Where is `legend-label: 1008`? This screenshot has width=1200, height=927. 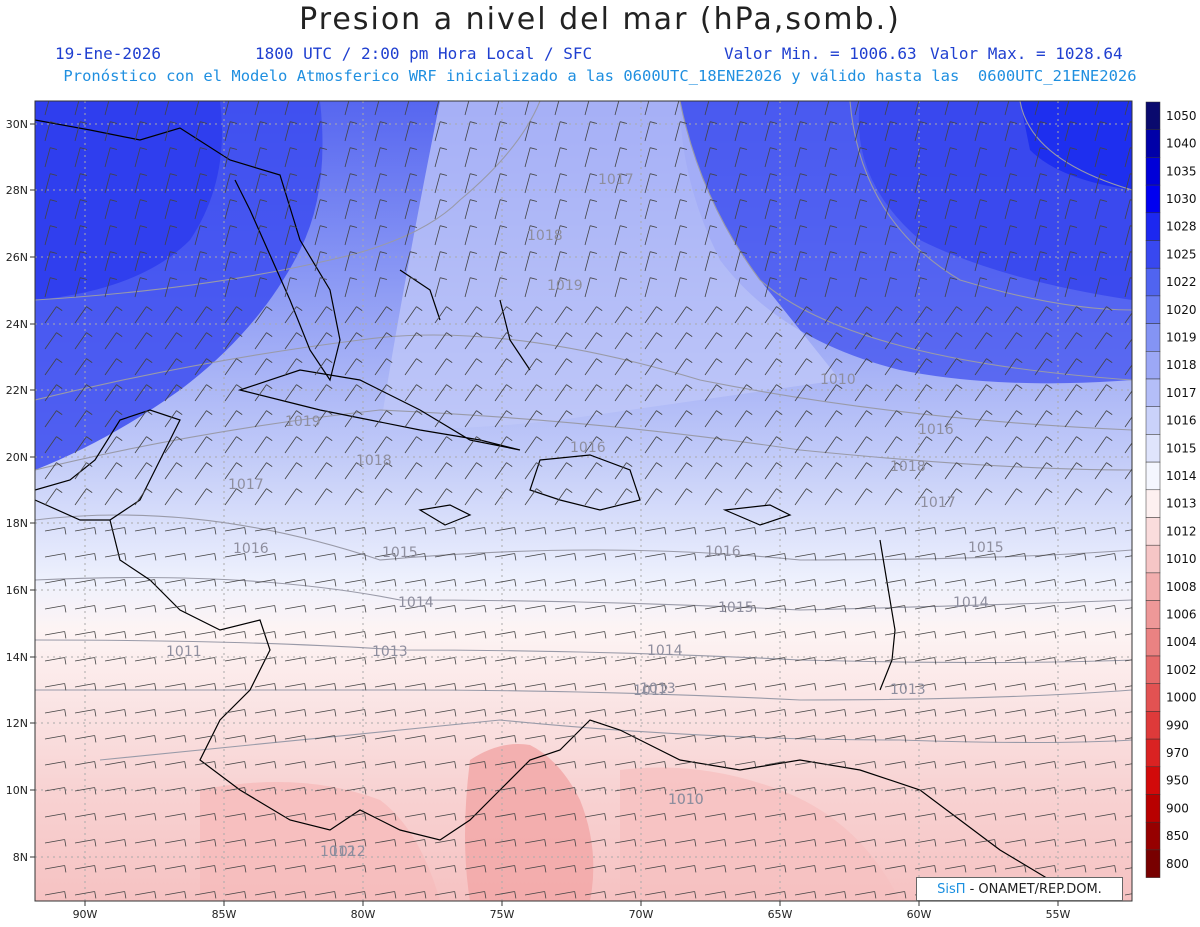
legend-label: 1008 is located at coordinates (1181, 587).